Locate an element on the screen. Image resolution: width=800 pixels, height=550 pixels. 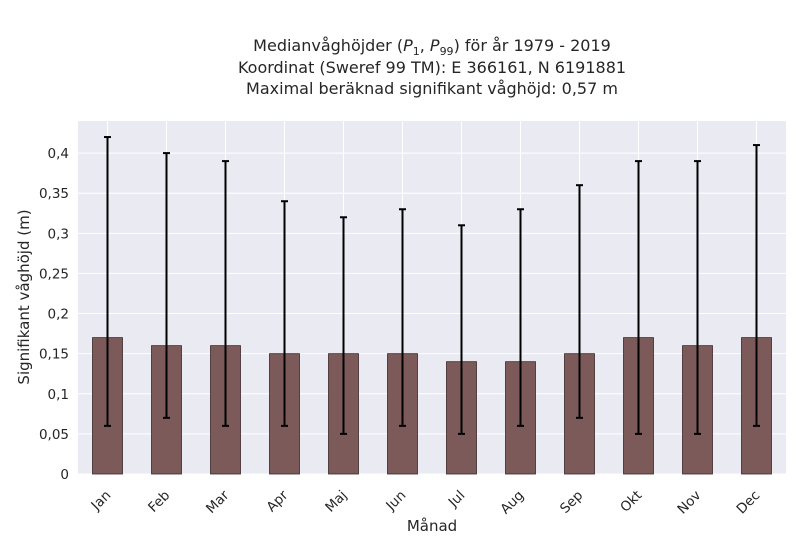
error-bar-jul is located at coordinates (461, 329).